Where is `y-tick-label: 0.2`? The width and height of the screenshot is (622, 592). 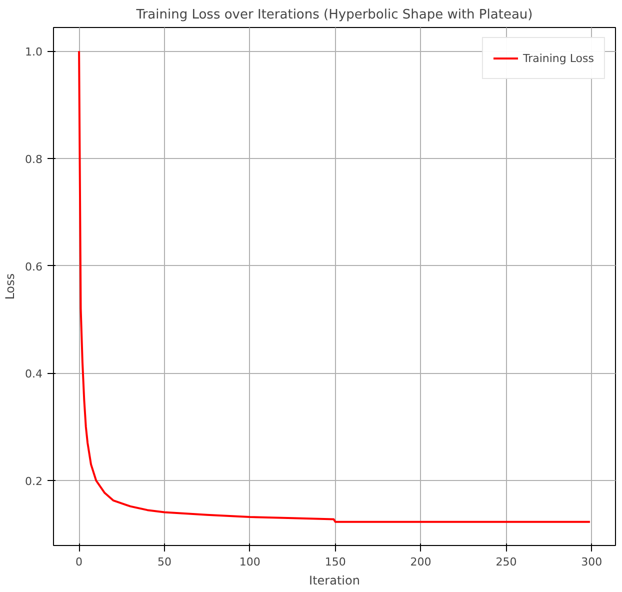
y-tick-label: 0.2 is located at coordinates (34, 481).